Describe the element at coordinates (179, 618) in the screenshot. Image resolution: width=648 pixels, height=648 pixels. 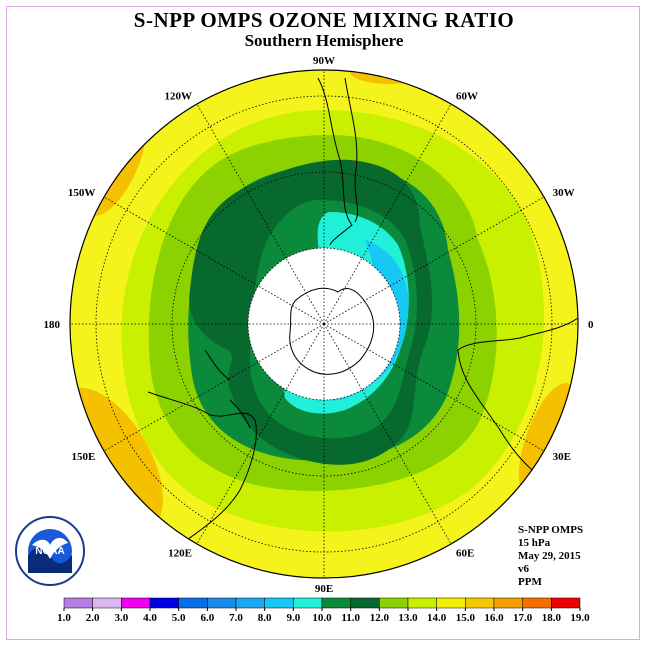
I see `colorbar-tick-label: 5.0` at that location.